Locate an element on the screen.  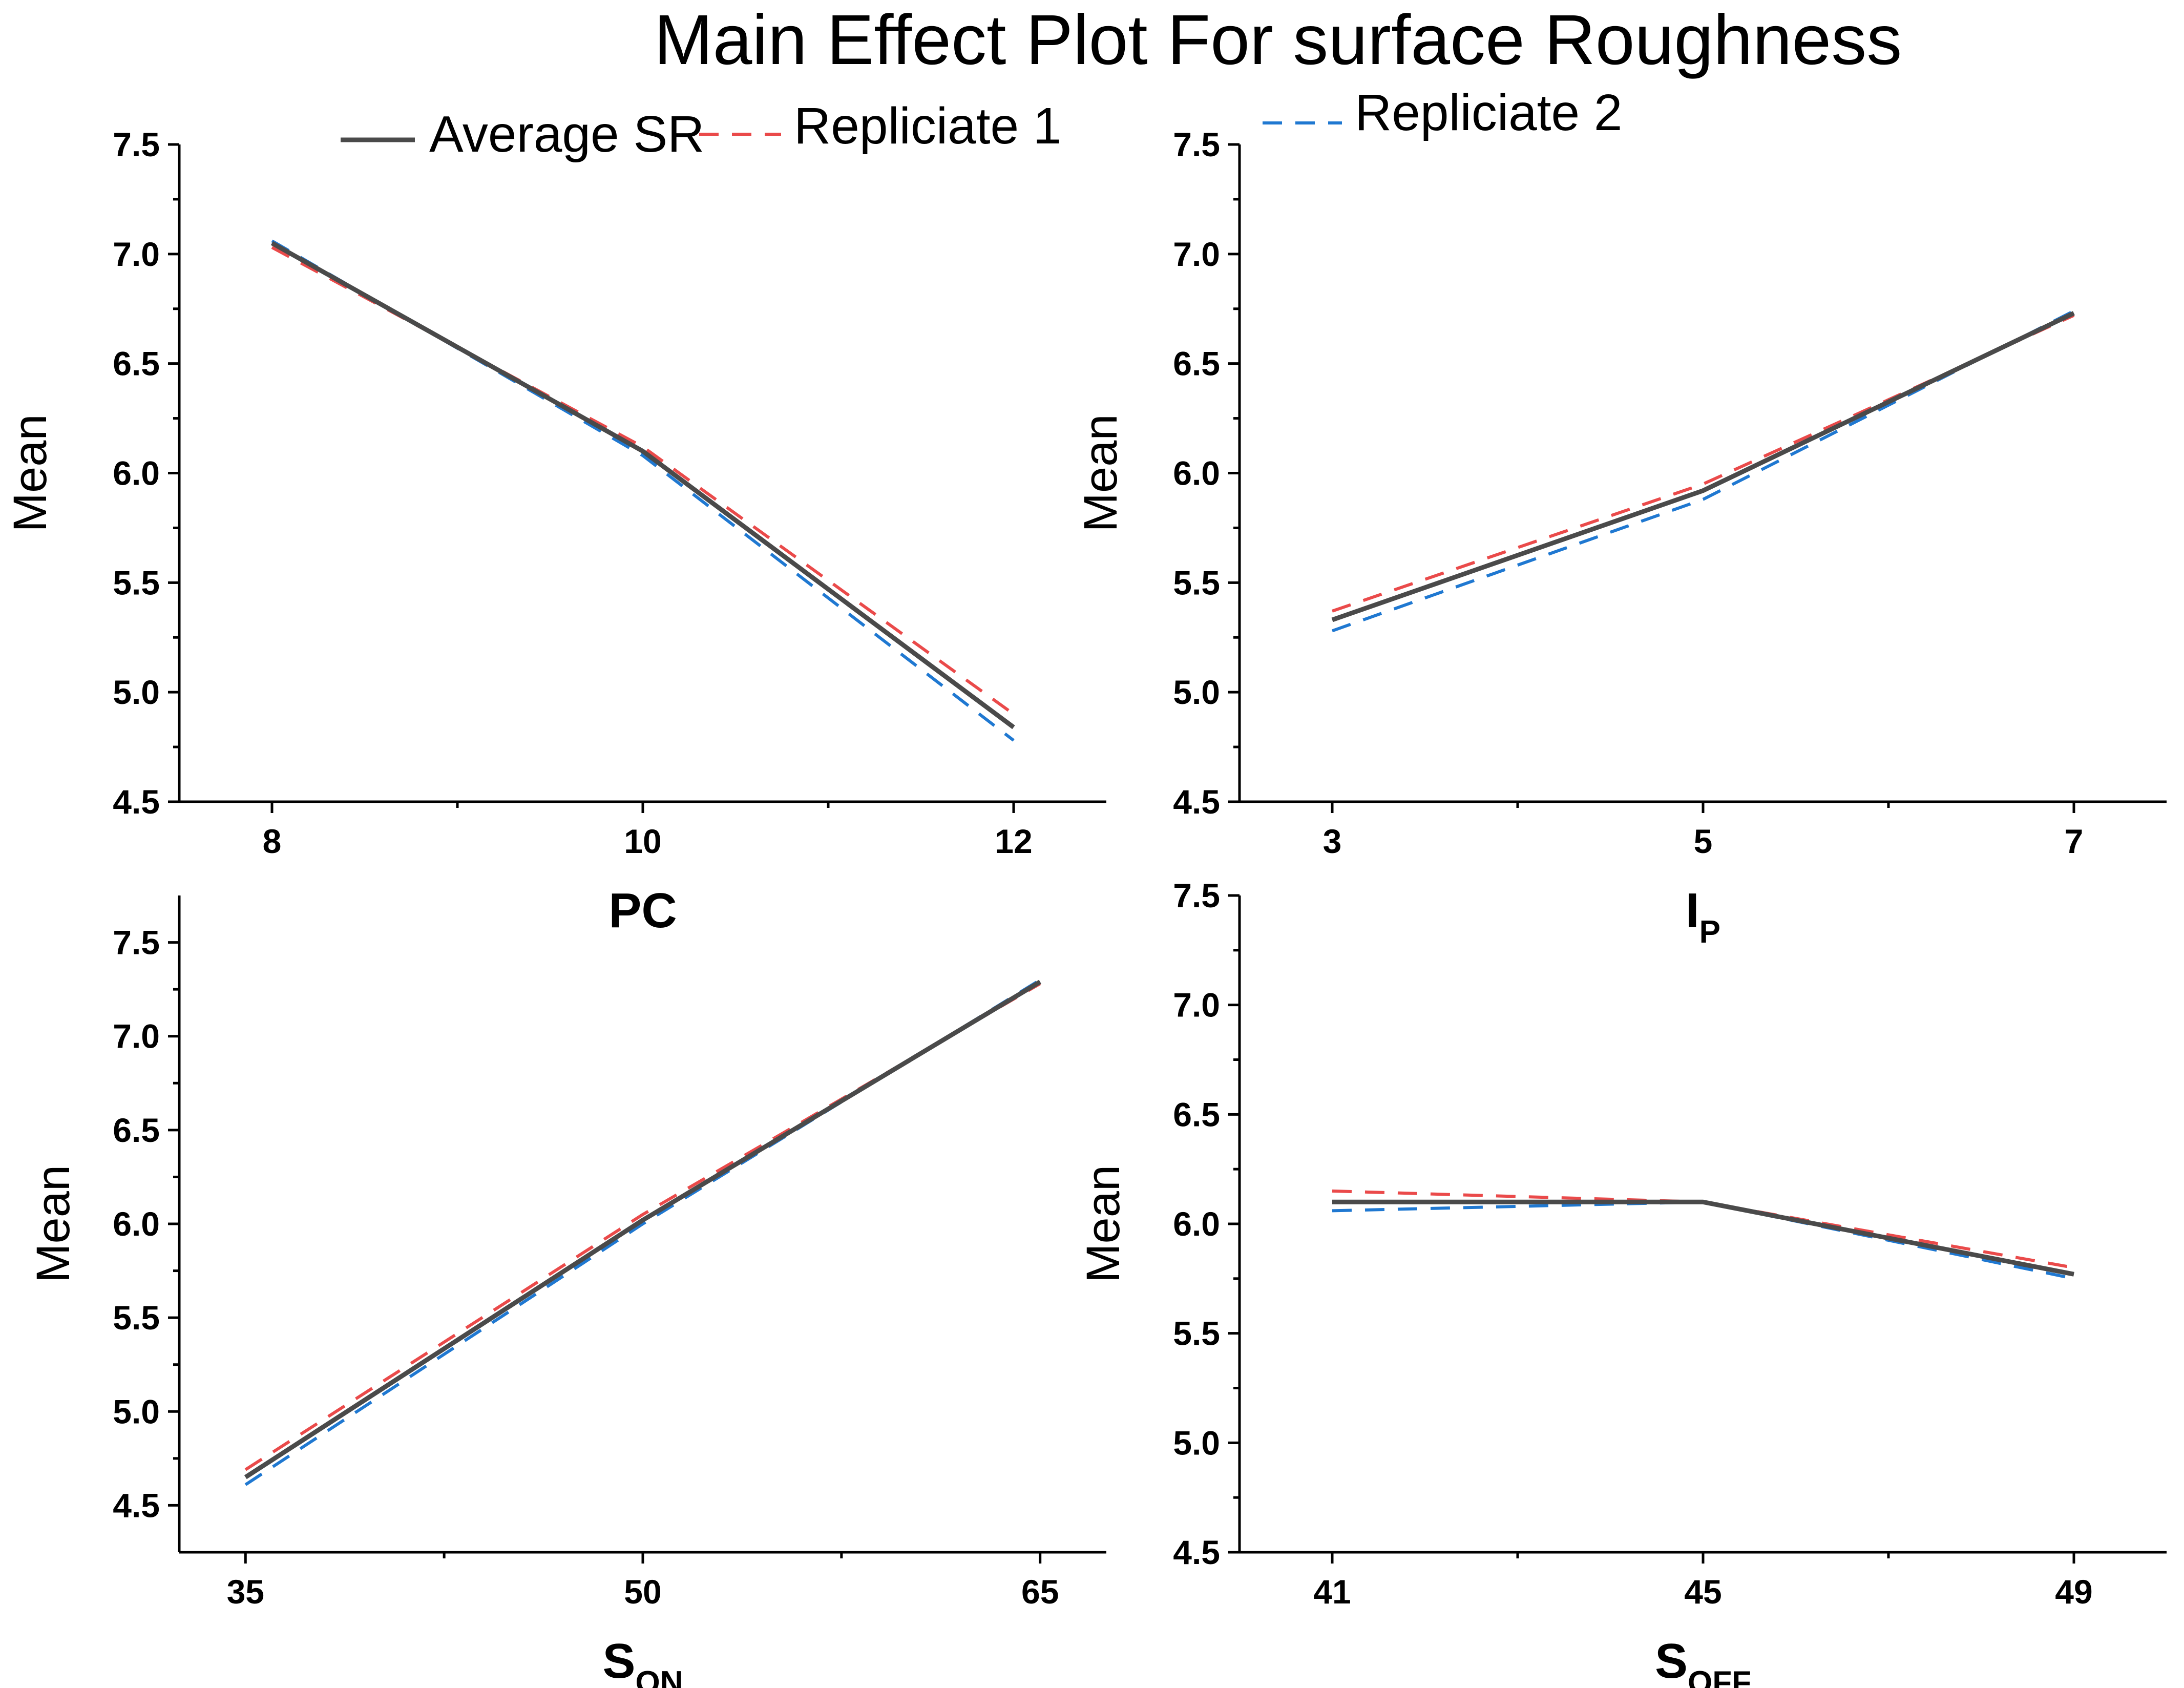
x-tick-label: 45 is located at coordinates (1702, 1592).